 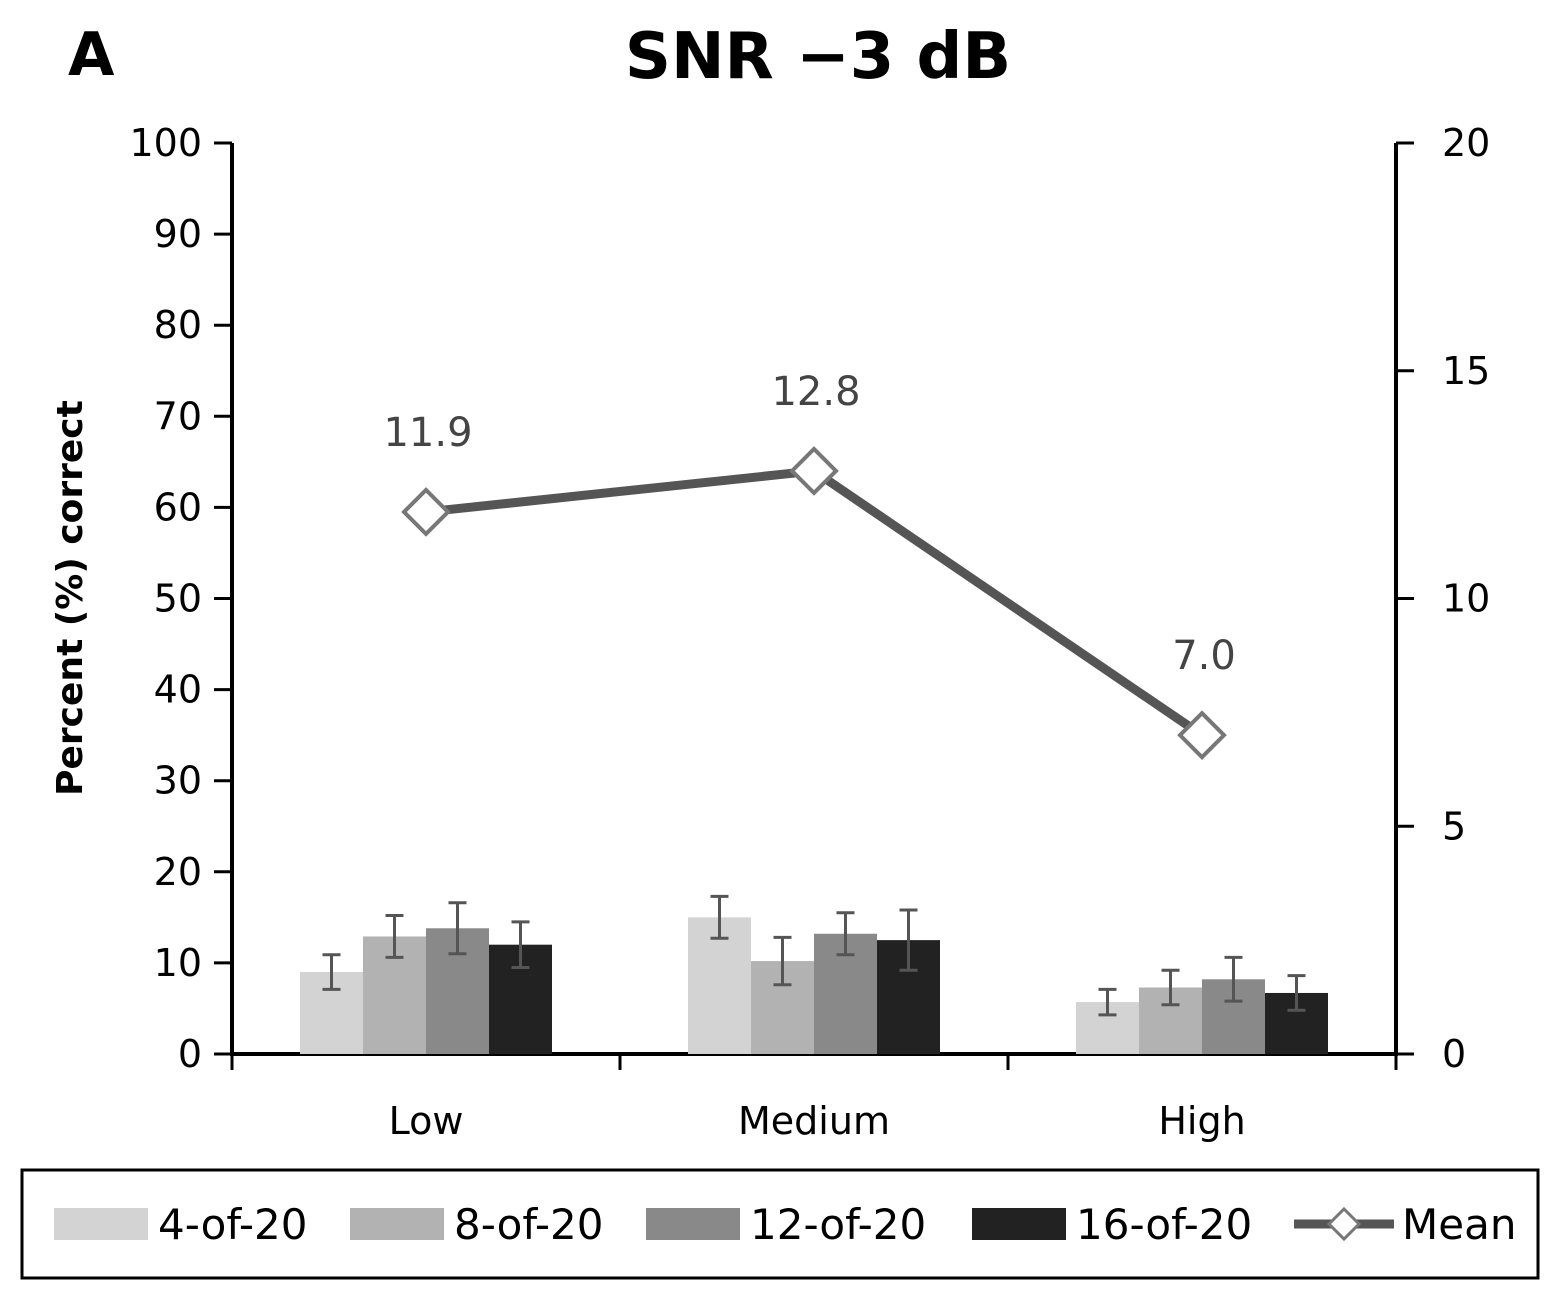 What do you see at coordinates (91, 55) in the screenshot?
I see `panel-letter: A` at bounding box center [91, 55].